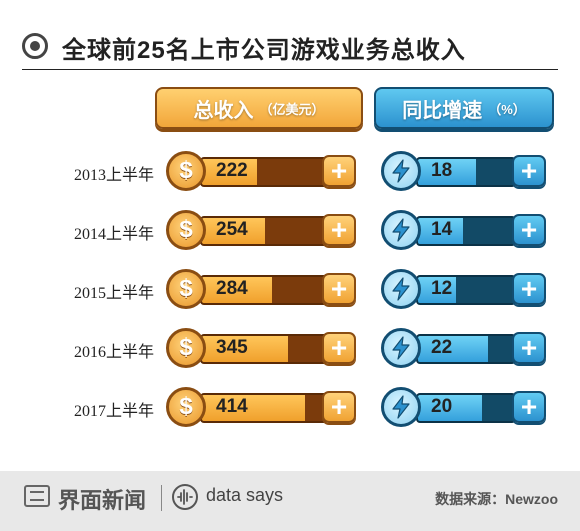  What do you see at coordinates (113, 352) in the screenshot?
I see `category-label: 2016上半年` at bounding box center [113, 352].